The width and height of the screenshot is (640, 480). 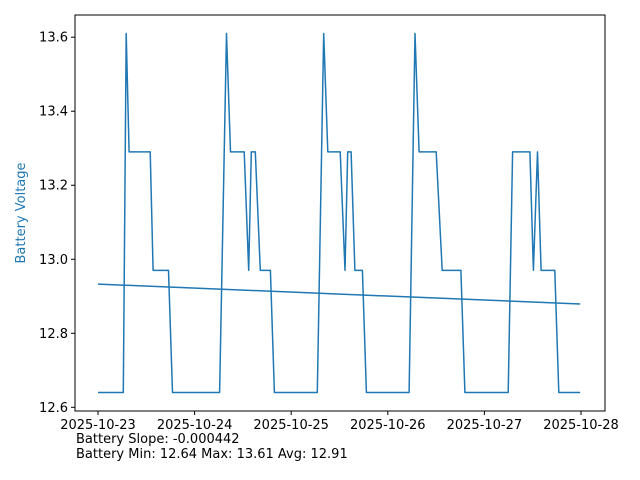 I want to click on trend-line, so click(x=339, y=294).